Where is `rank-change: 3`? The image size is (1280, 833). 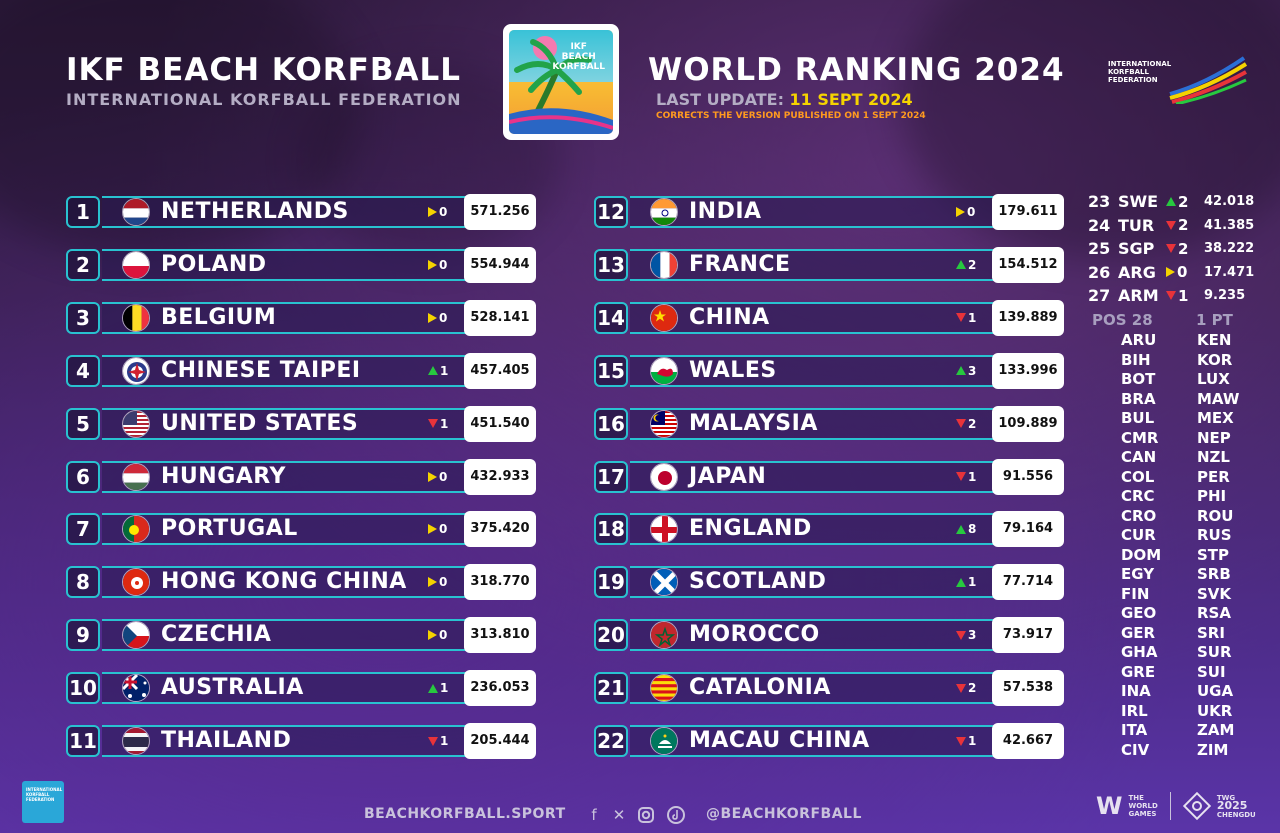 rank-change: 3 is located at coordinates (966, 371).